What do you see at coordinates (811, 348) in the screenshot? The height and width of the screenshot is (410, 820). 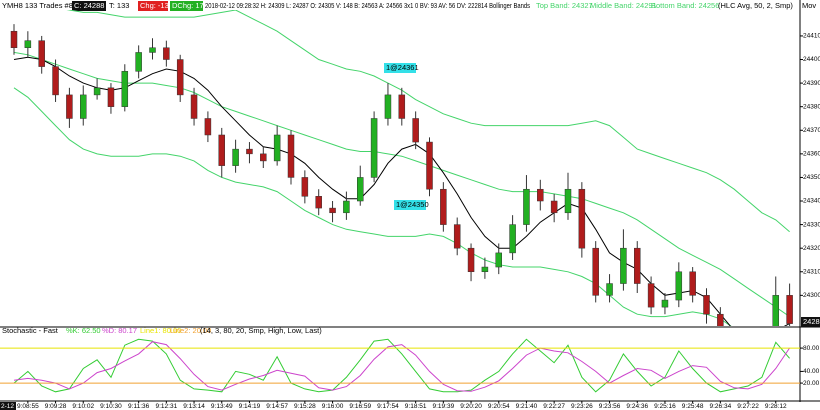 I see `stoch-tick-label: 80.00` at bounding box center [811, 348].